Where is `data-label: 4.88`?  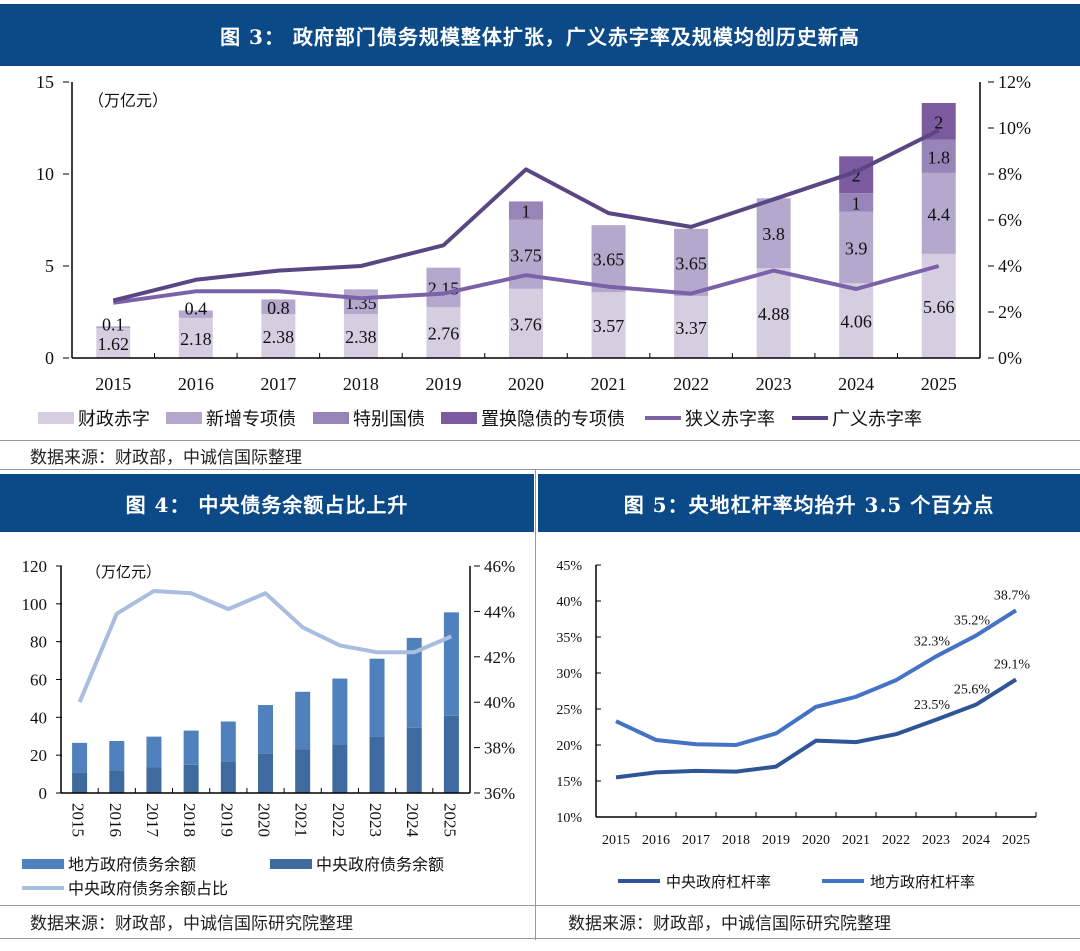
data-label: 4.88 is located at coordinates (774, 314).